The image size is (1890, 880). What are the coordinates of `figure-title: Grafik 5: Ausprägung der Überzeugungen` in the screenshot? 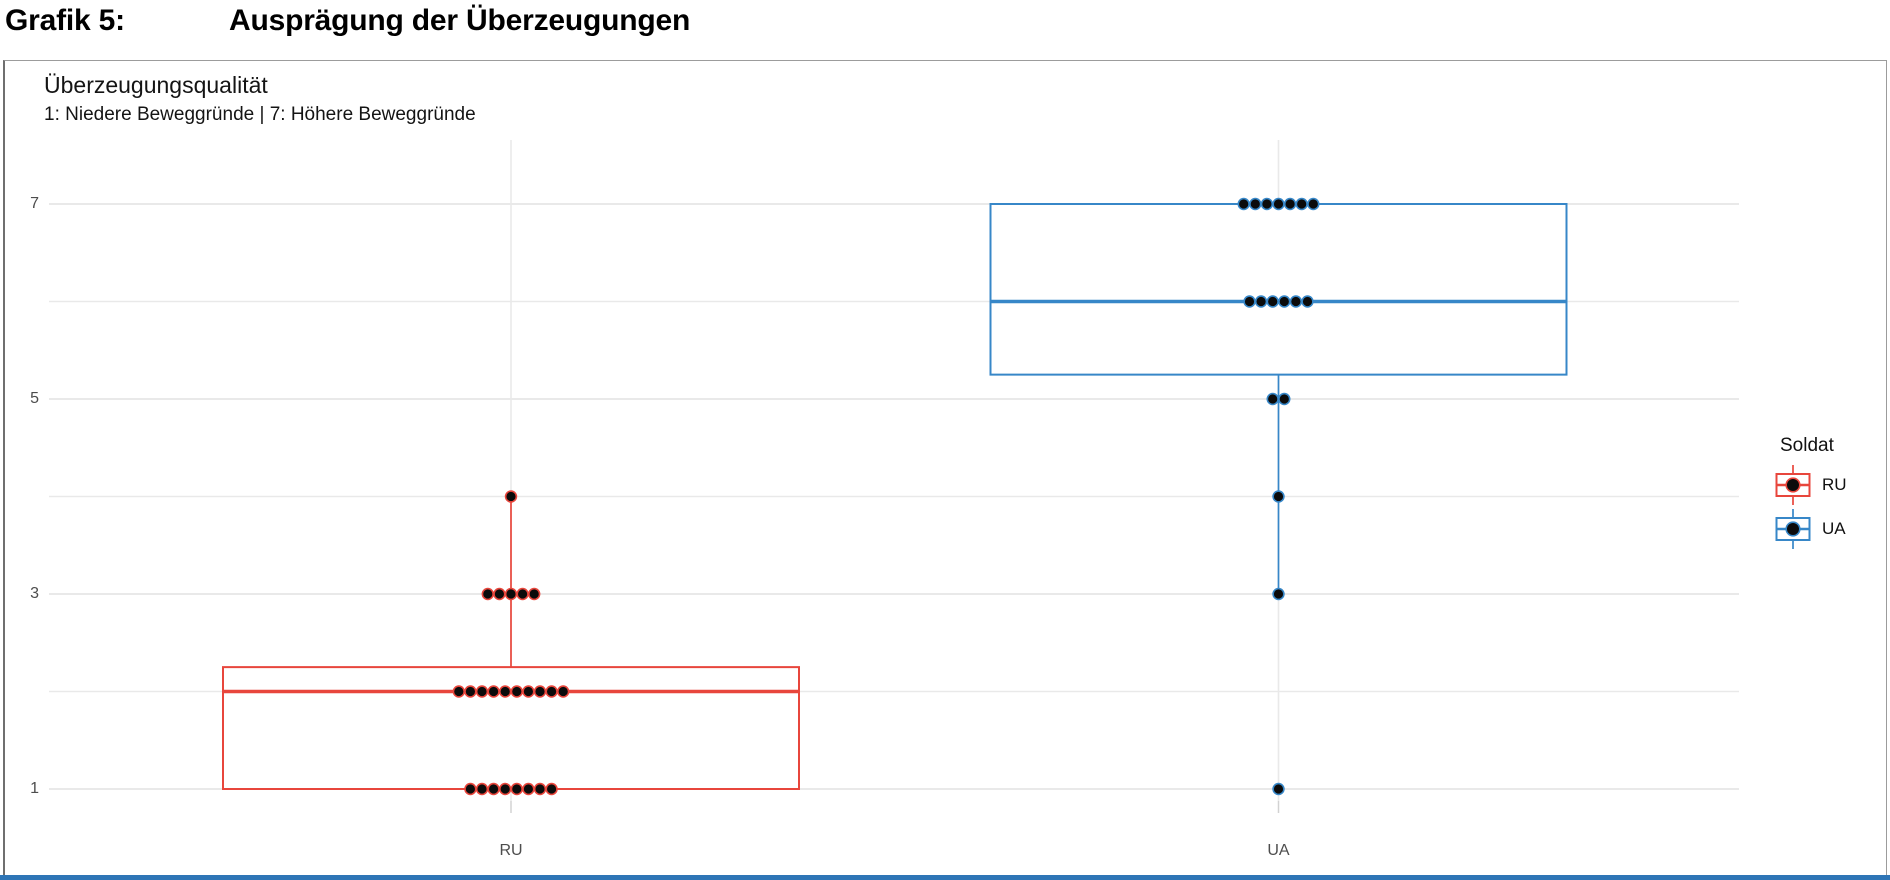 It's located at (347, 21).